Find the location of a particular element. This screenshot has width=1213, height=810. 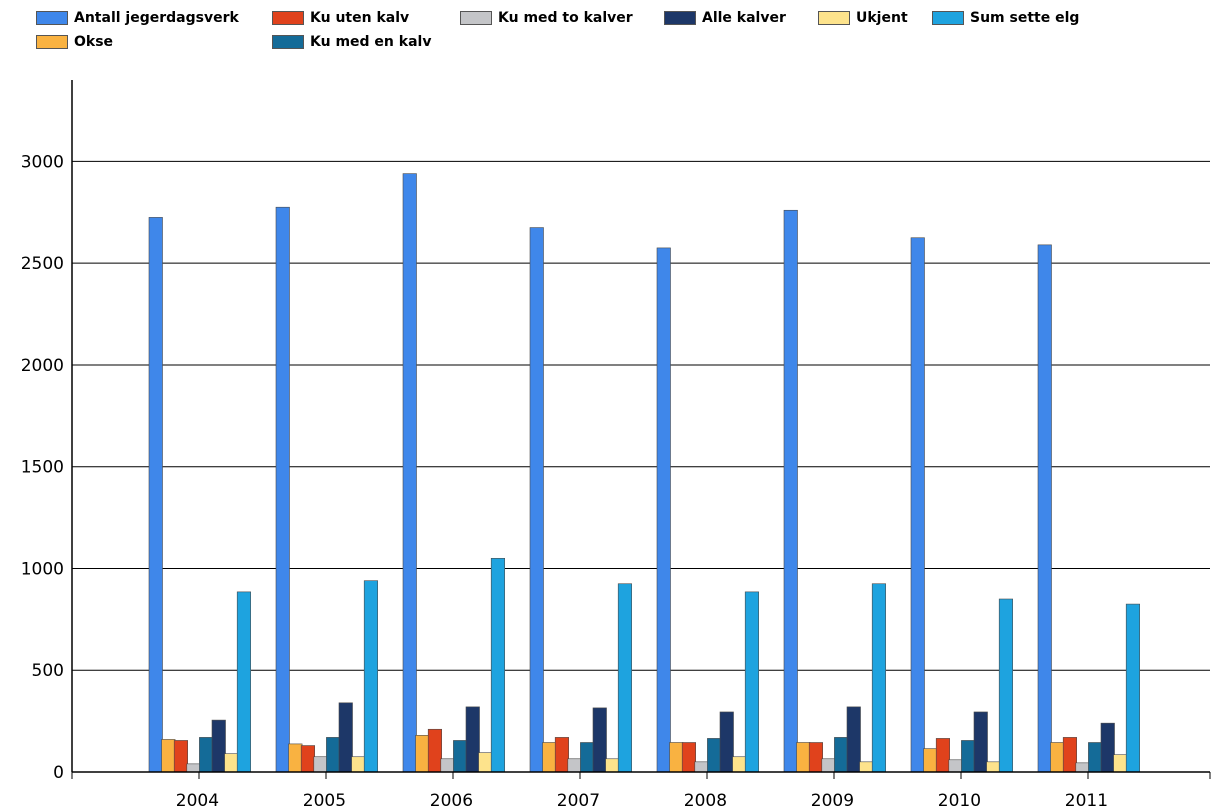

legend-item: Alle kalver is located at coordinates (725, 18).